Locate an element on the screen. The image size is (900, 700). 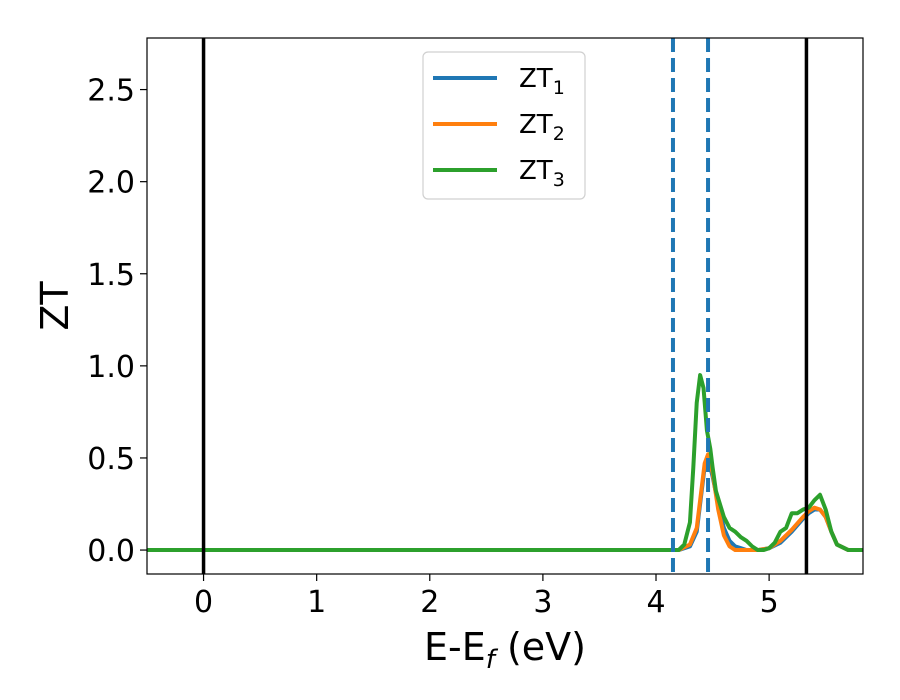
y-tick-label: 1.0 is located at coordinates (111, 367).